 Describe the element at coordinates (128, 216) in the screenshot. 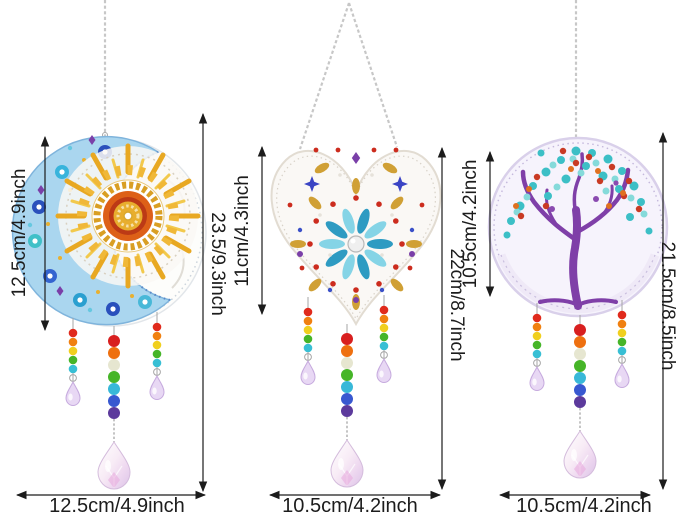

I see `sun-mandala` at that location.